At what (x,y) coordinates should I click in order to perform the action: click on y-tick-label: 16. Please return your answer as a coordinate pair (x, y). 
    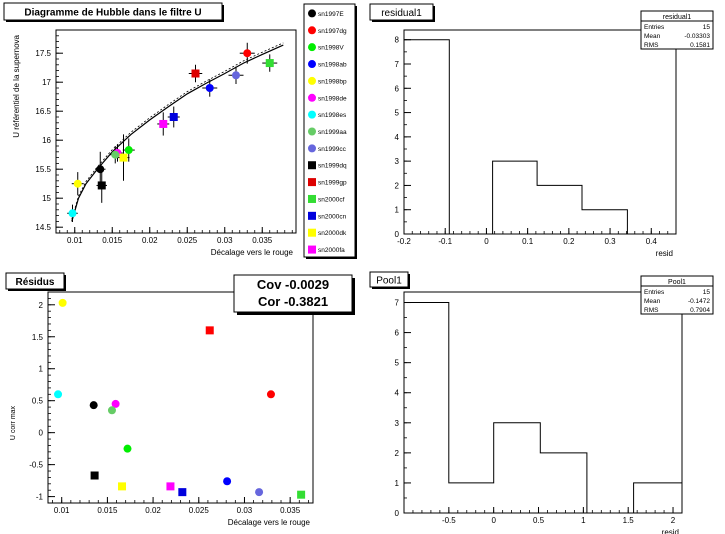
    Looking at the image, I should click on (46, 140).